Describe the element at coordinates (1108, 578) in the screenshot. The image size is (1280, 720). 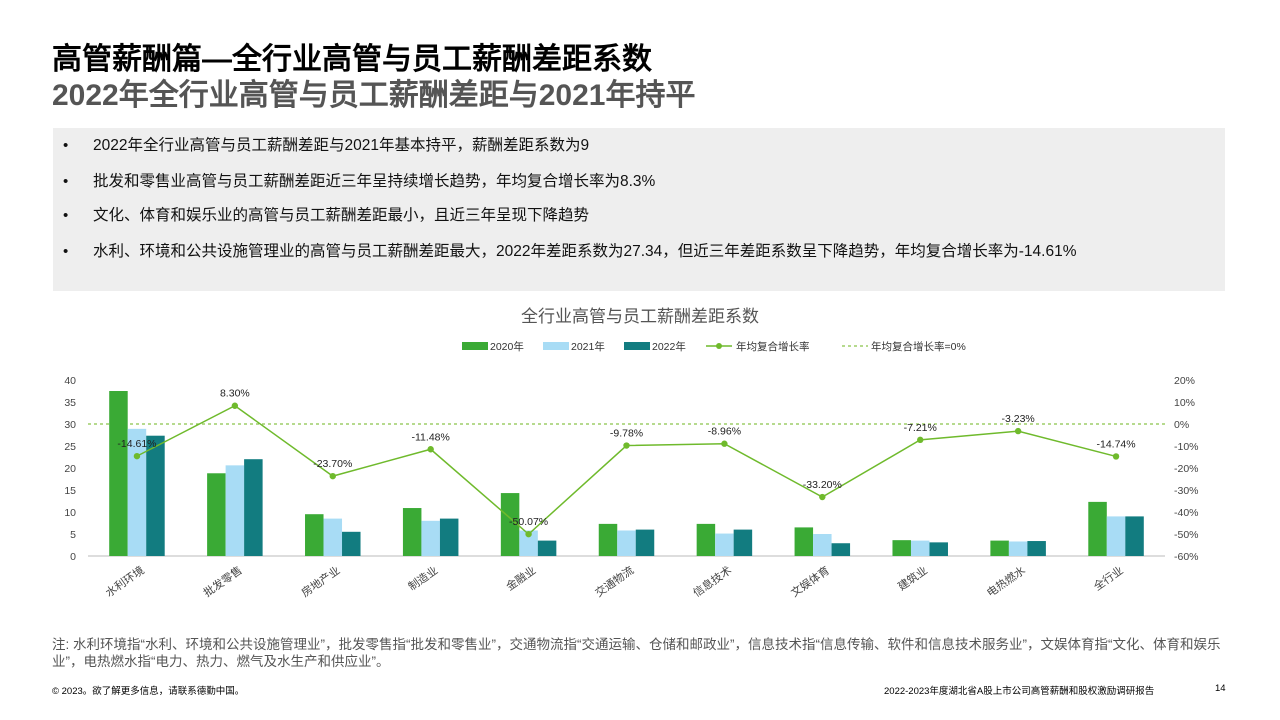
I see `x-axis-category: 全行业` at that location.